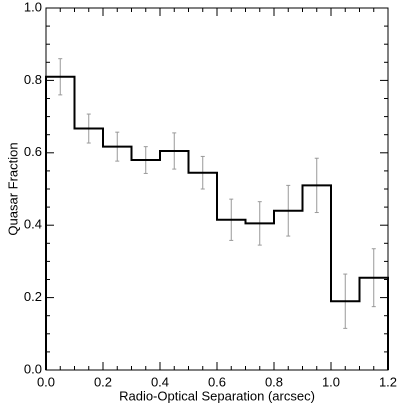  What do you see at coordinates (33, 224) in the screenshot?
I see `y-tick-label: 0.4` at bounding box center [33, 224].